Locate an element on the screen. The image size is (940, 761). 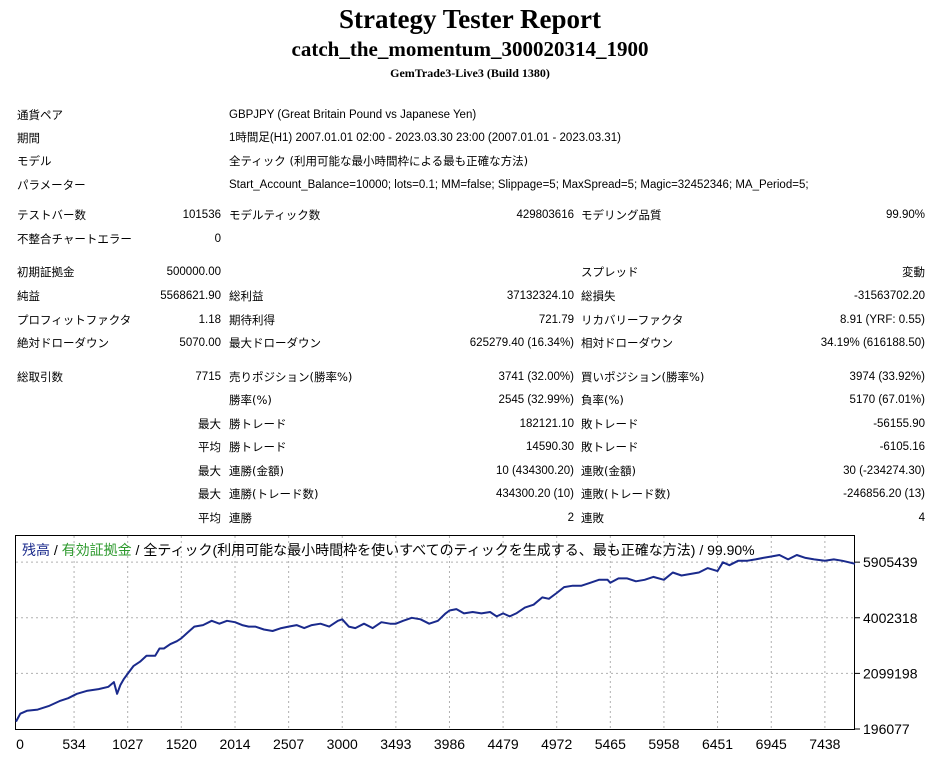
y-tick-label: 196077 is located at coordinates (886, 729).